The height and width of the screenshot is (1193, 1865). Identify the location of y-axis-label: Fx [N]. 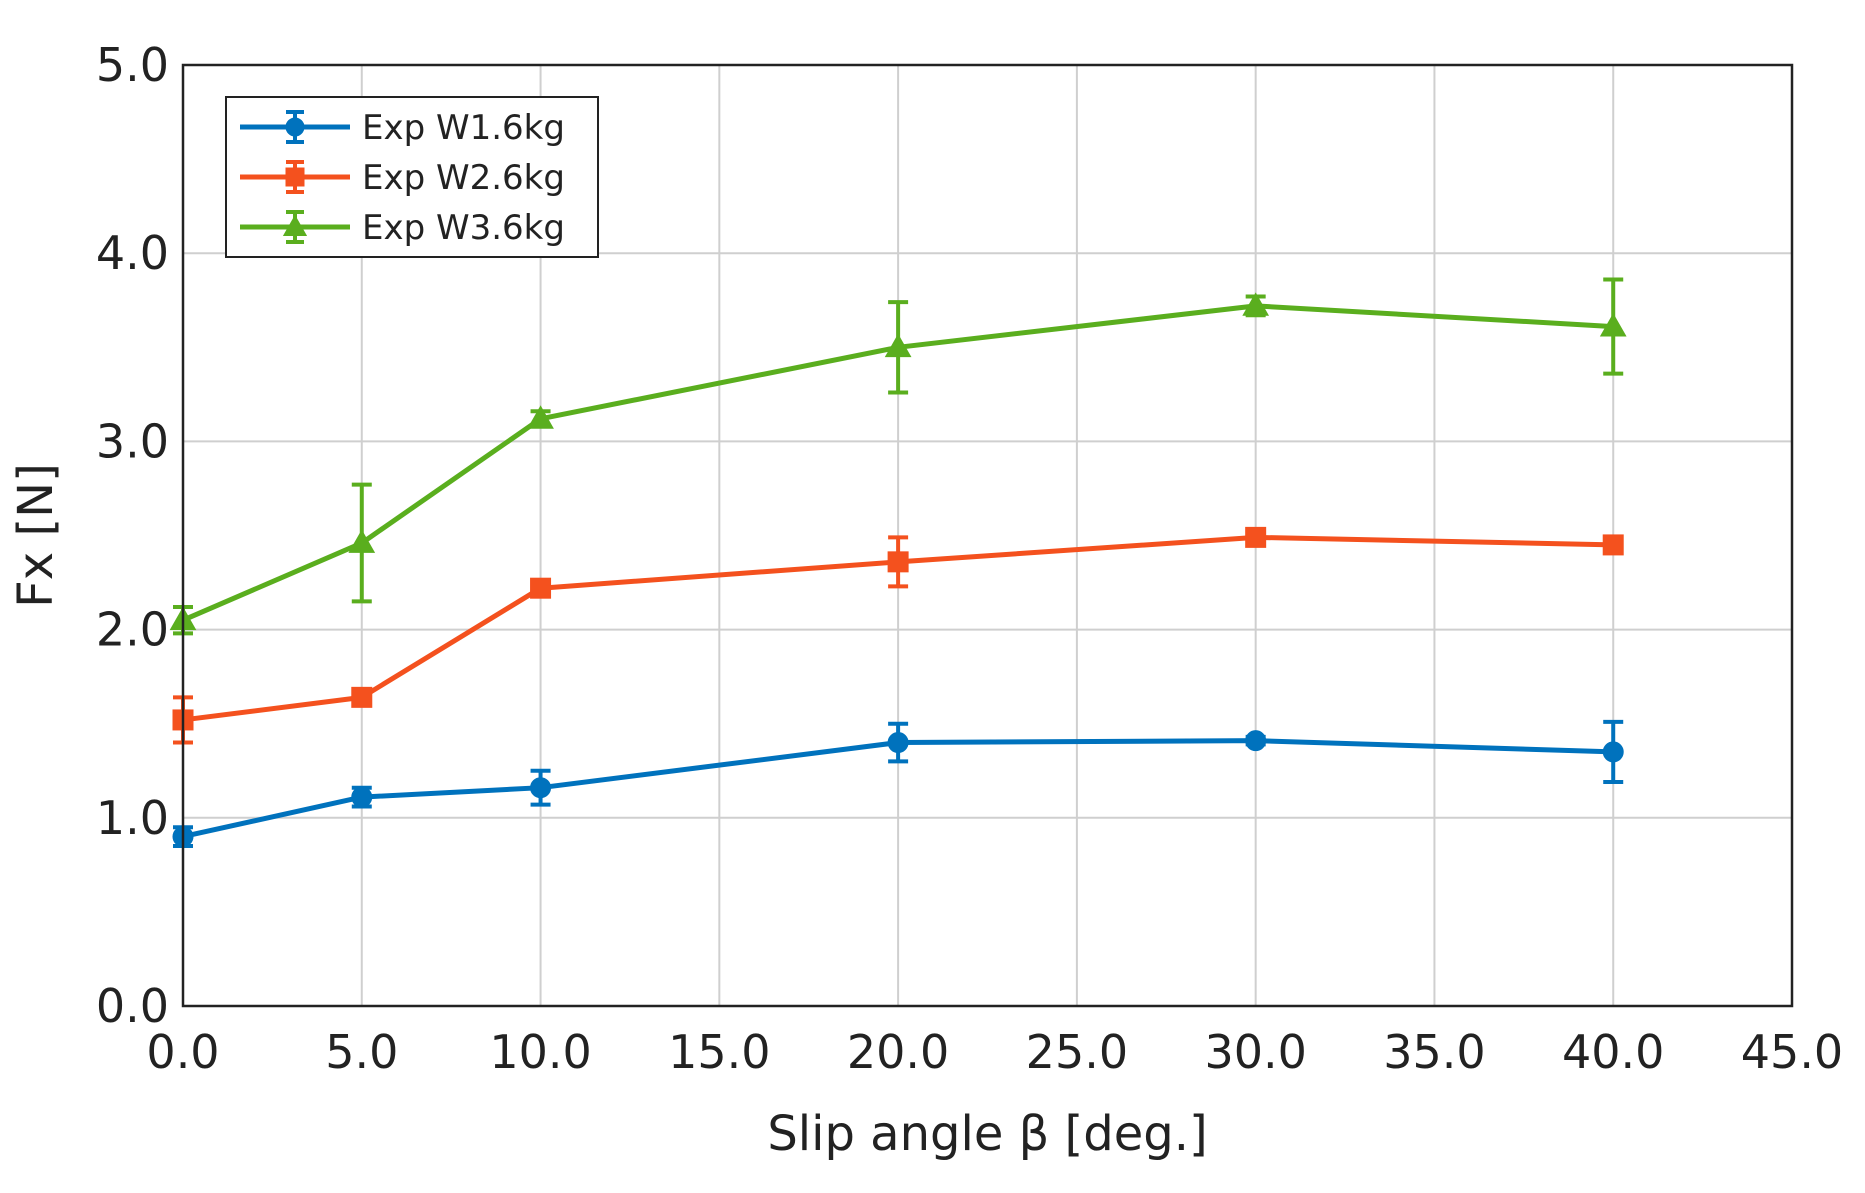
(36, 535).